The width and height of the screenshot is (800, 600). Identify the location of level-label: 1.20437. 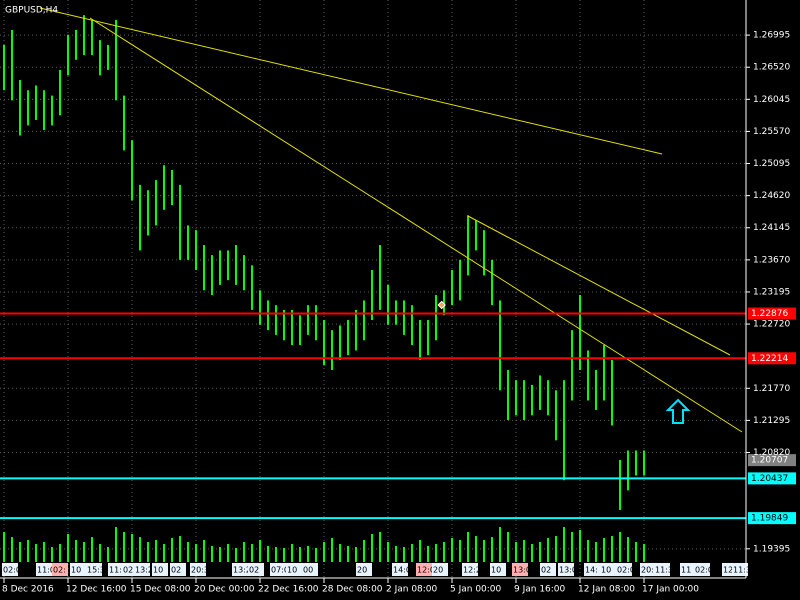
(769, 479).